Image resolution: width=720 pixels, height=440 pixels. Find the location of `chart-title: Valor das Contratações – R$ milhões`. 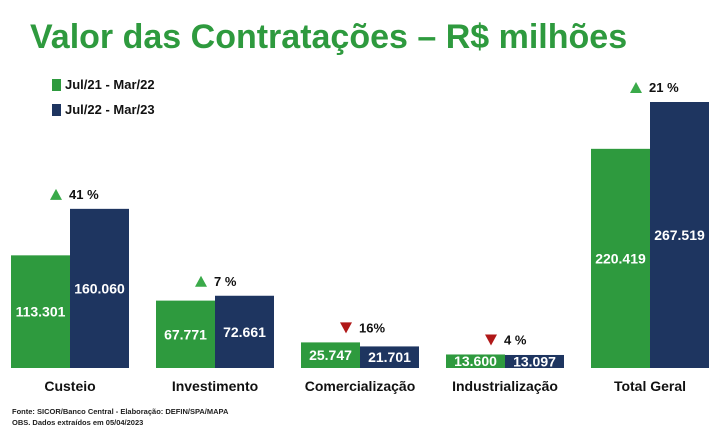

chart-title: Valor das Contratações – R$ milhões is located at coordinates (329, 37).